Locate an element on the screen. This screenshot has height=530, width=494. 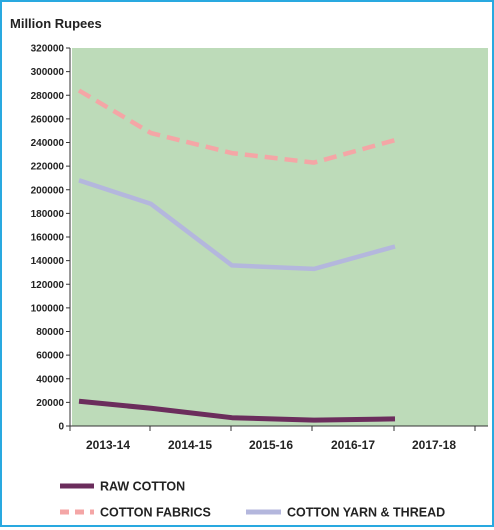
y-tick-label: 100000 is located at coordinates (48, 308).